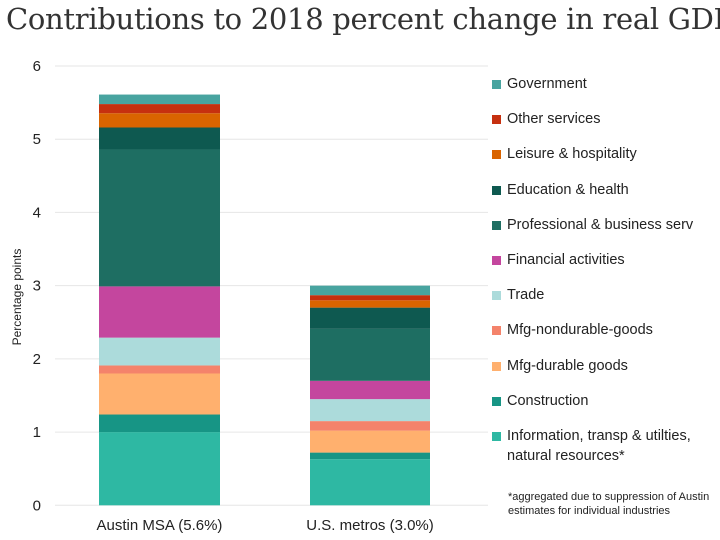 Image resolution: width=720 pixels, height=540 pixels. Describe the element at coordinates (160, 525) in the screenshot. I see `x-tick-label: Austin MSA (5.6%)` at that location.